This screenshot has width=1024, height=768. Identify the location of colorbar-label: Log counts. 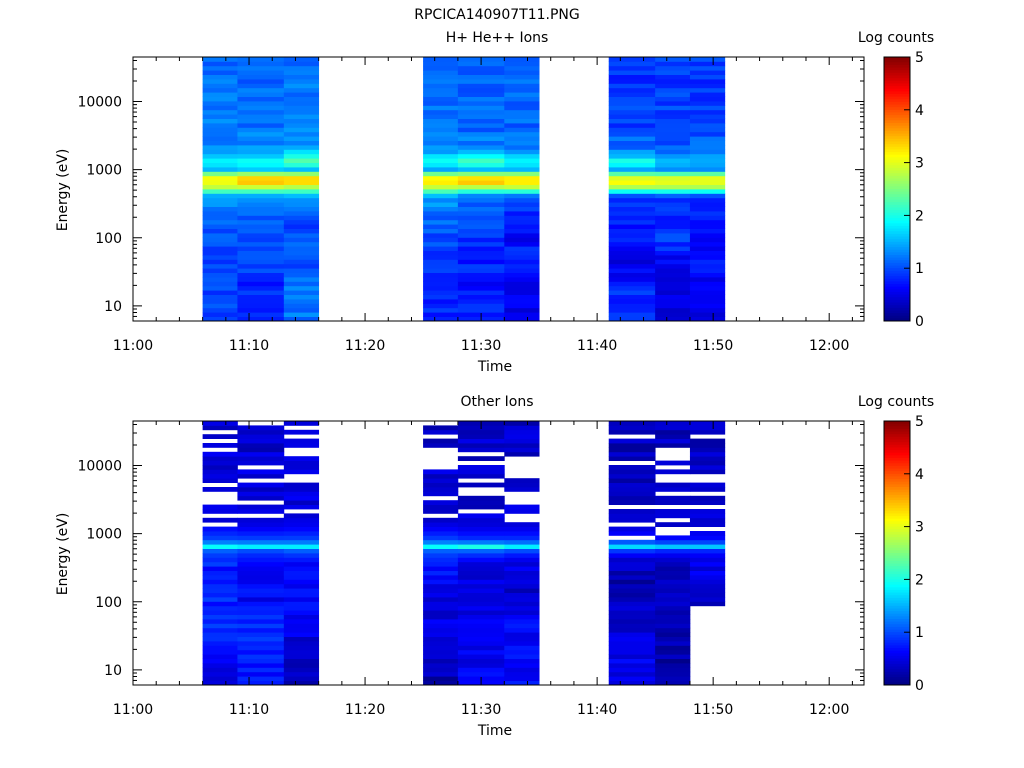
(896, 402).